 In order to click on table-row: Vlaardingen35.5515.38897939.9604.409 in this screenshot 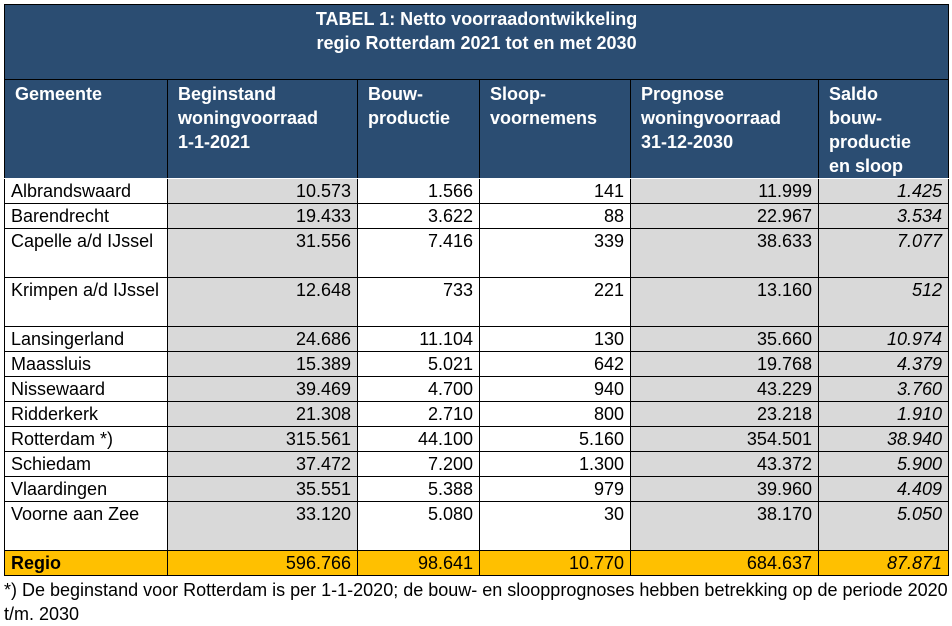, I will do `click(477, 489)`.